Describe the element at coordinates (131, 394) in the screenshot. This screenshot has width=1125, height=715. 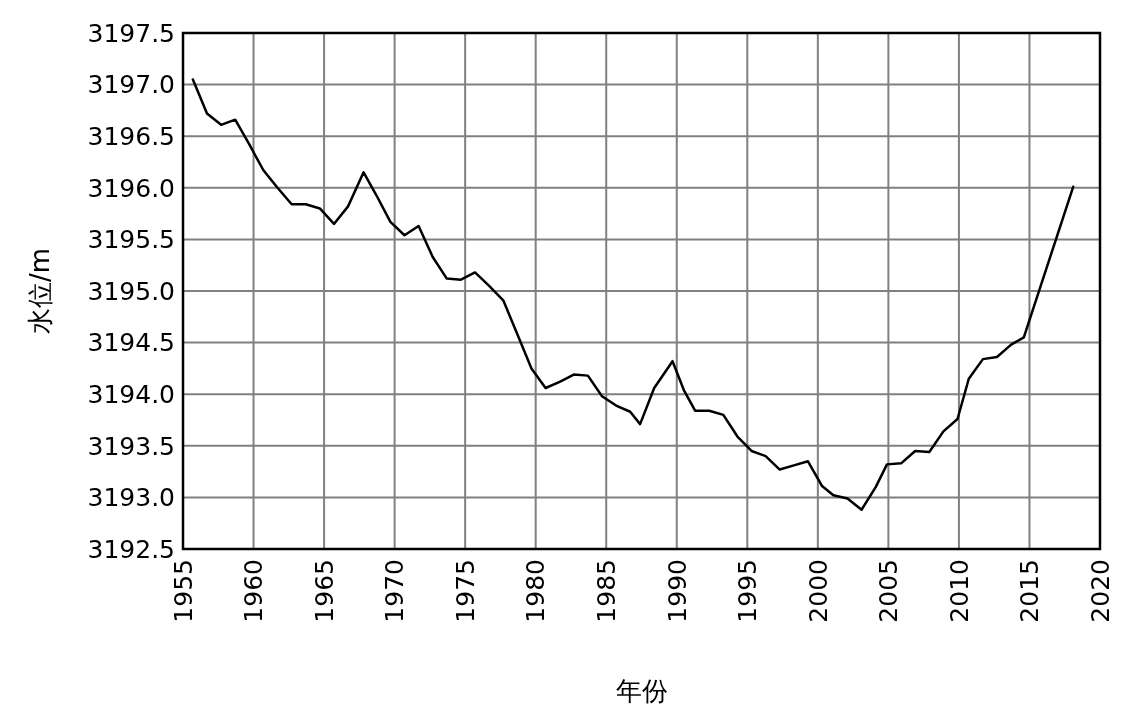
I see `y-tick-label: 3194.0` at that location.